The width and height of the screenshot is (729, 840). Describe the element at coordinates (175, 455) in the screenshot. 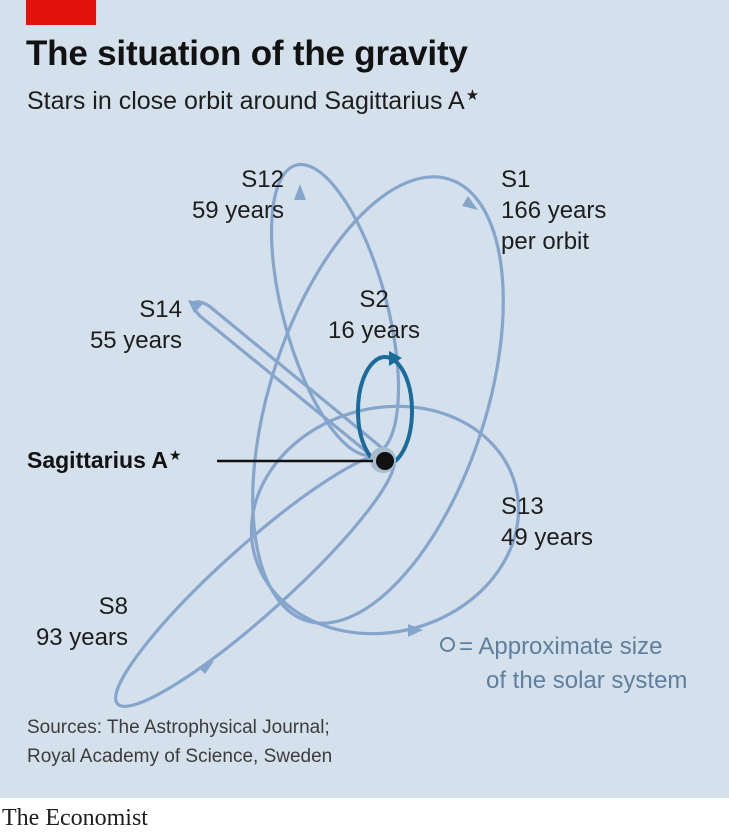

I see `sagittarius-a-star-symbol: ★` at that location.